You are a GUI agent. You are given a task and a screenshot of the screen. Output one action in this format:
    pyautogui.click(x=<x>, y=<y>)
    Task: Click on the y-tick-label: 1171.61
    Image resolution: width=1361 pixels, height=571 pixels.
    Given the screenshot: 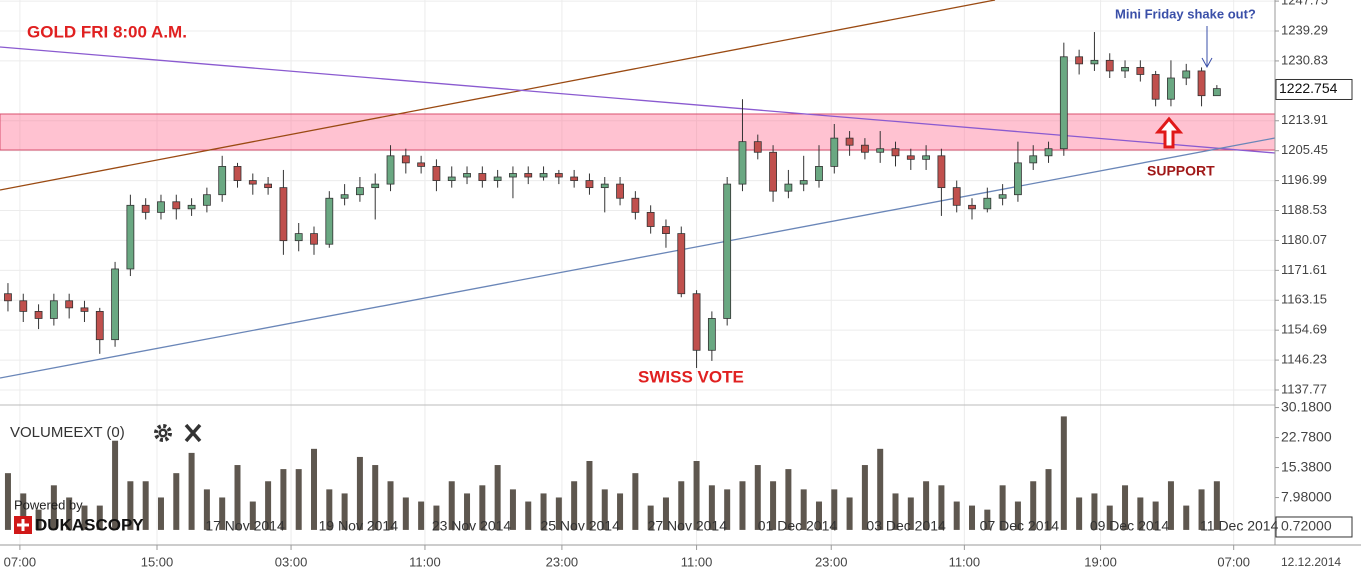 What is the action you would take?
    pyautogui.click(x=1304, y=269)
    